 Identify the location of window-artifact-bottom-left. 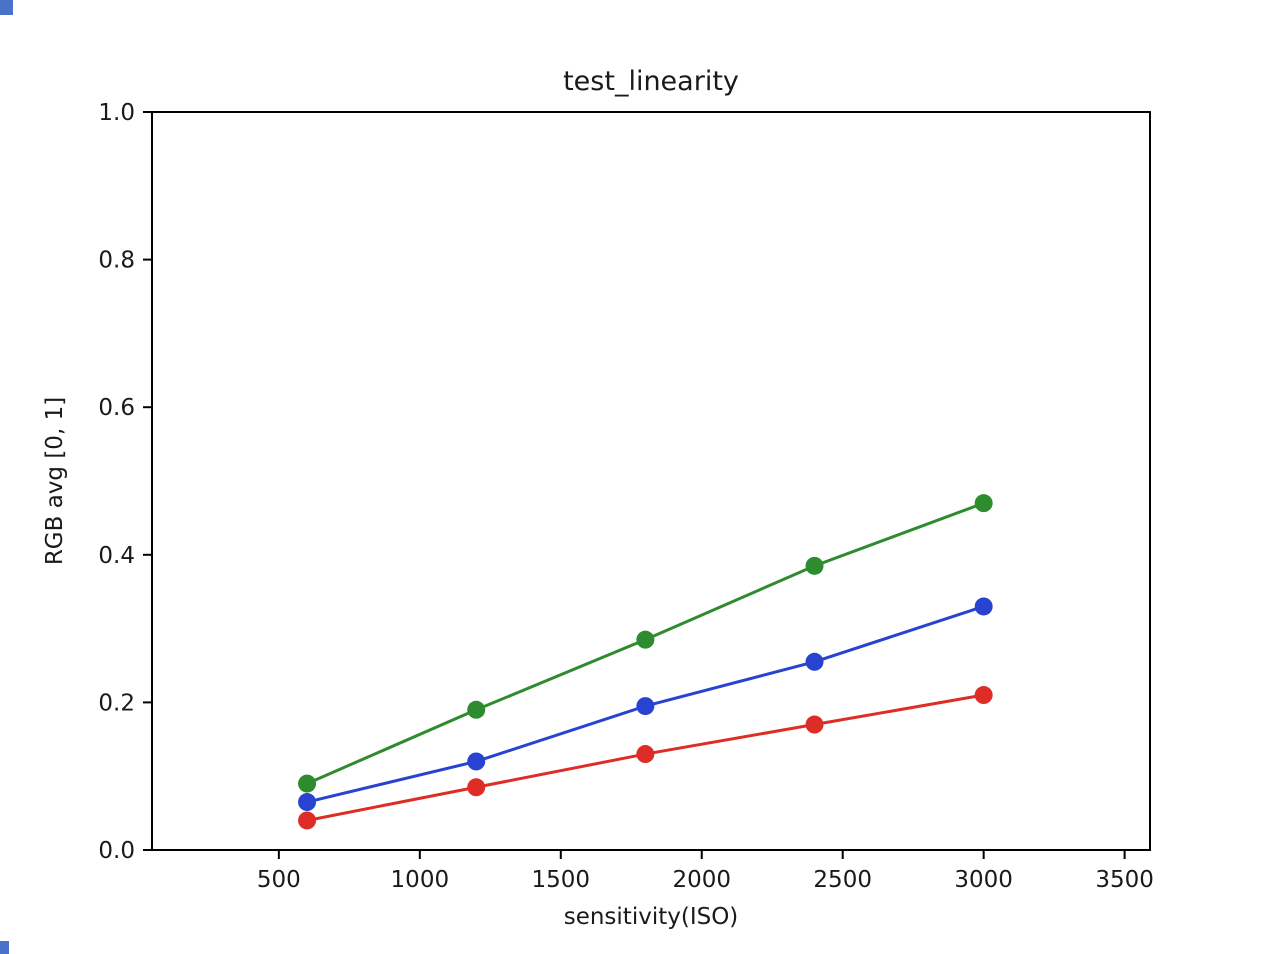
(4, 947).